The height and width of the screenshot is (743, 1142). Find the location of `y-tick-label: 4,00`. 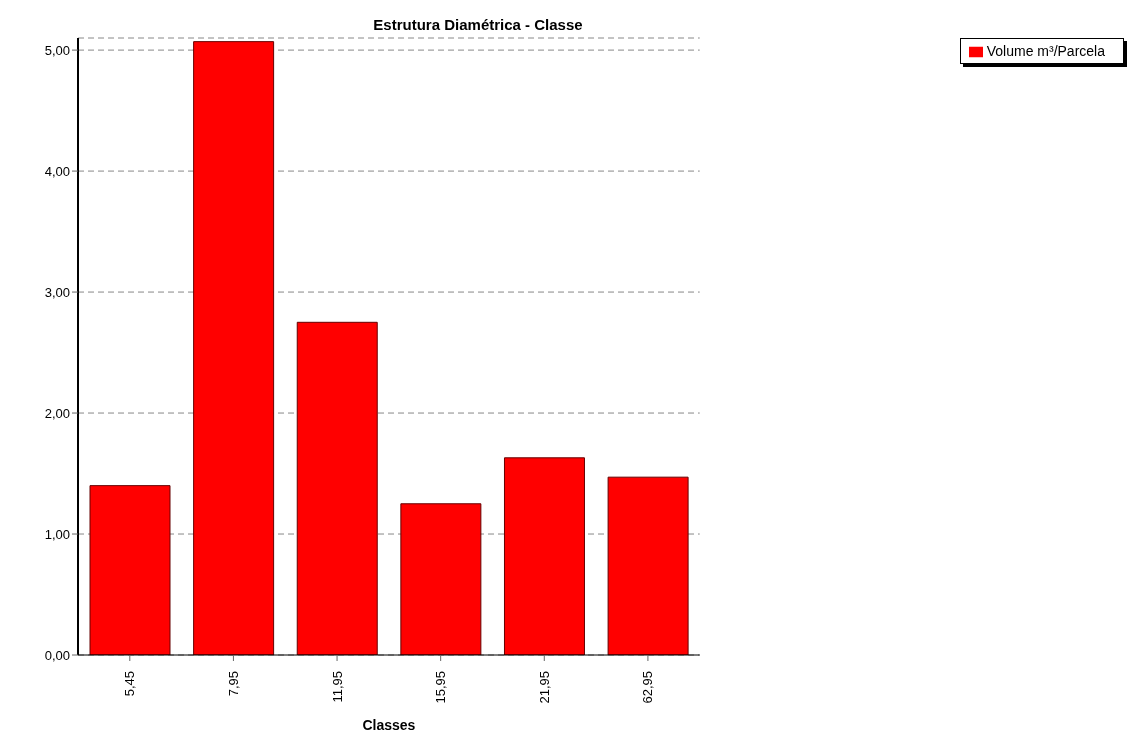

y-tick-label: 4,00 is located at coordinates (57, 171).